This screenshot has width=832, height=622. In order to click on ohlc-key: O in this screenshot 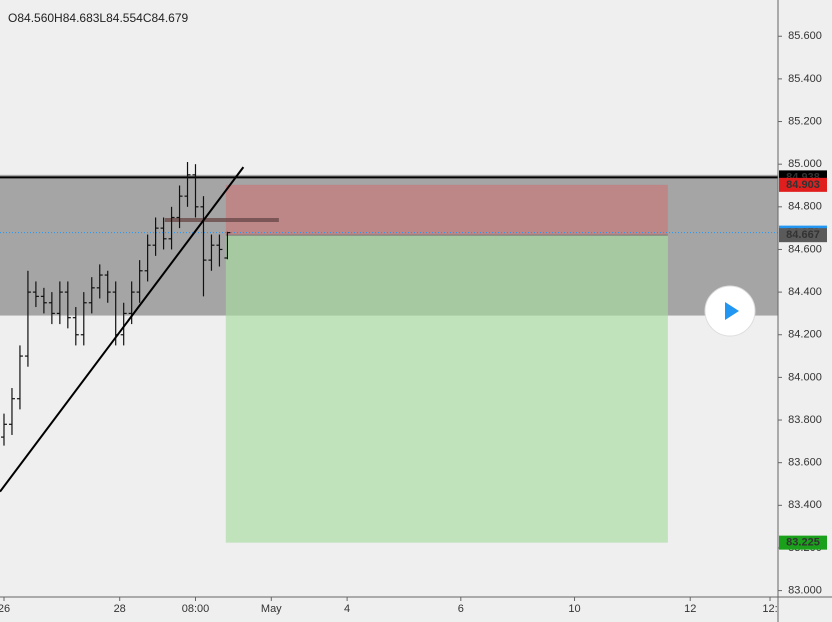, I will do `click(12, 18)`.